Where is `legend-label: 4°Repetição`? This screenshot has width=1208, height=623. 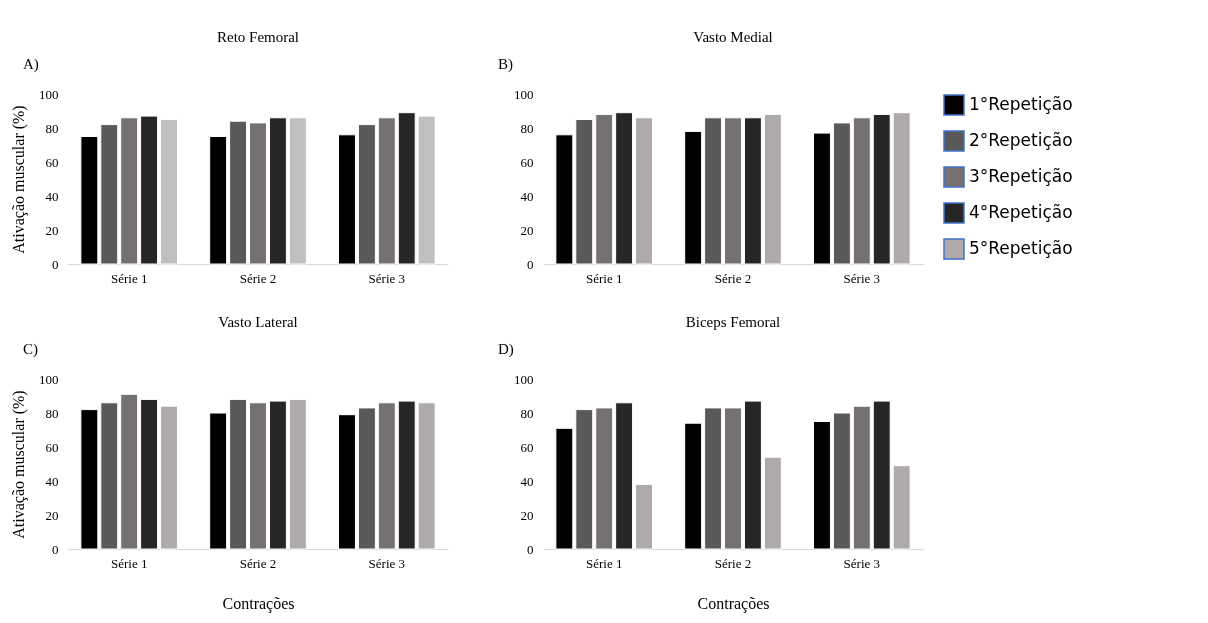 legend-label: 4°Repetição is located at coordinates (1021, 212).